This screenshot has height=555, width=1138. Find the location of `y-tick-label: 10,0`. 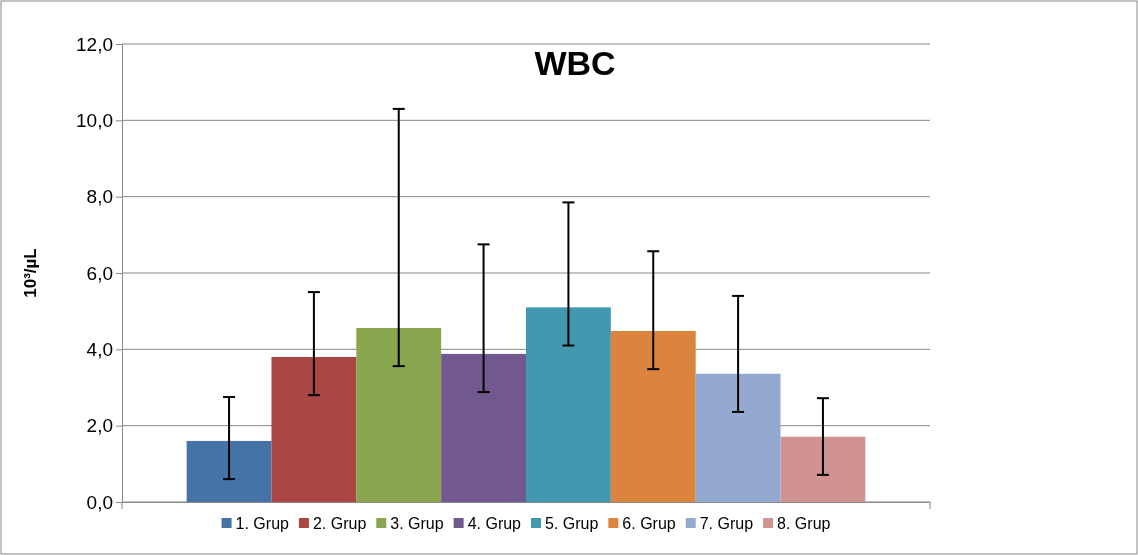

y-tick-label: 10,0 is located at coordinates (94, 120).